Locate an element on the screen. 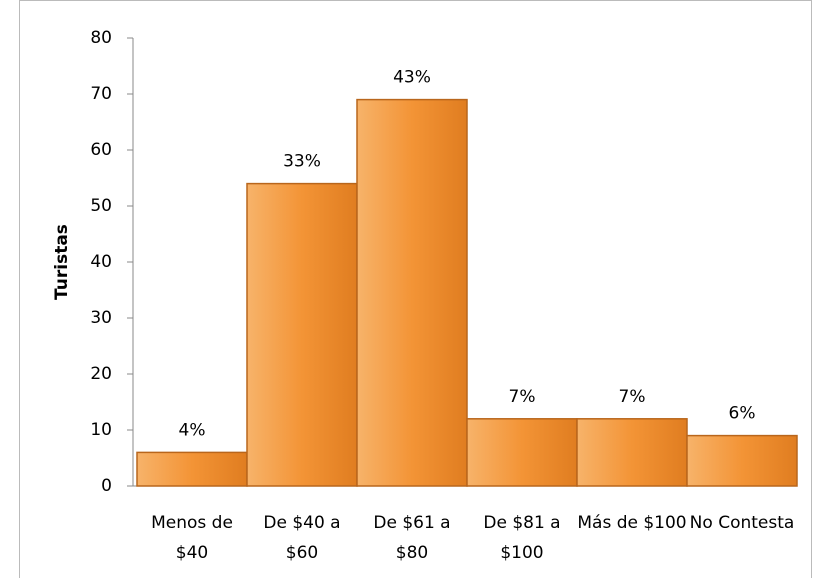 The height and width of the screenshot is (578, 813). x-tick-label: De $81 a $100 is located at coordinates (522, 538).